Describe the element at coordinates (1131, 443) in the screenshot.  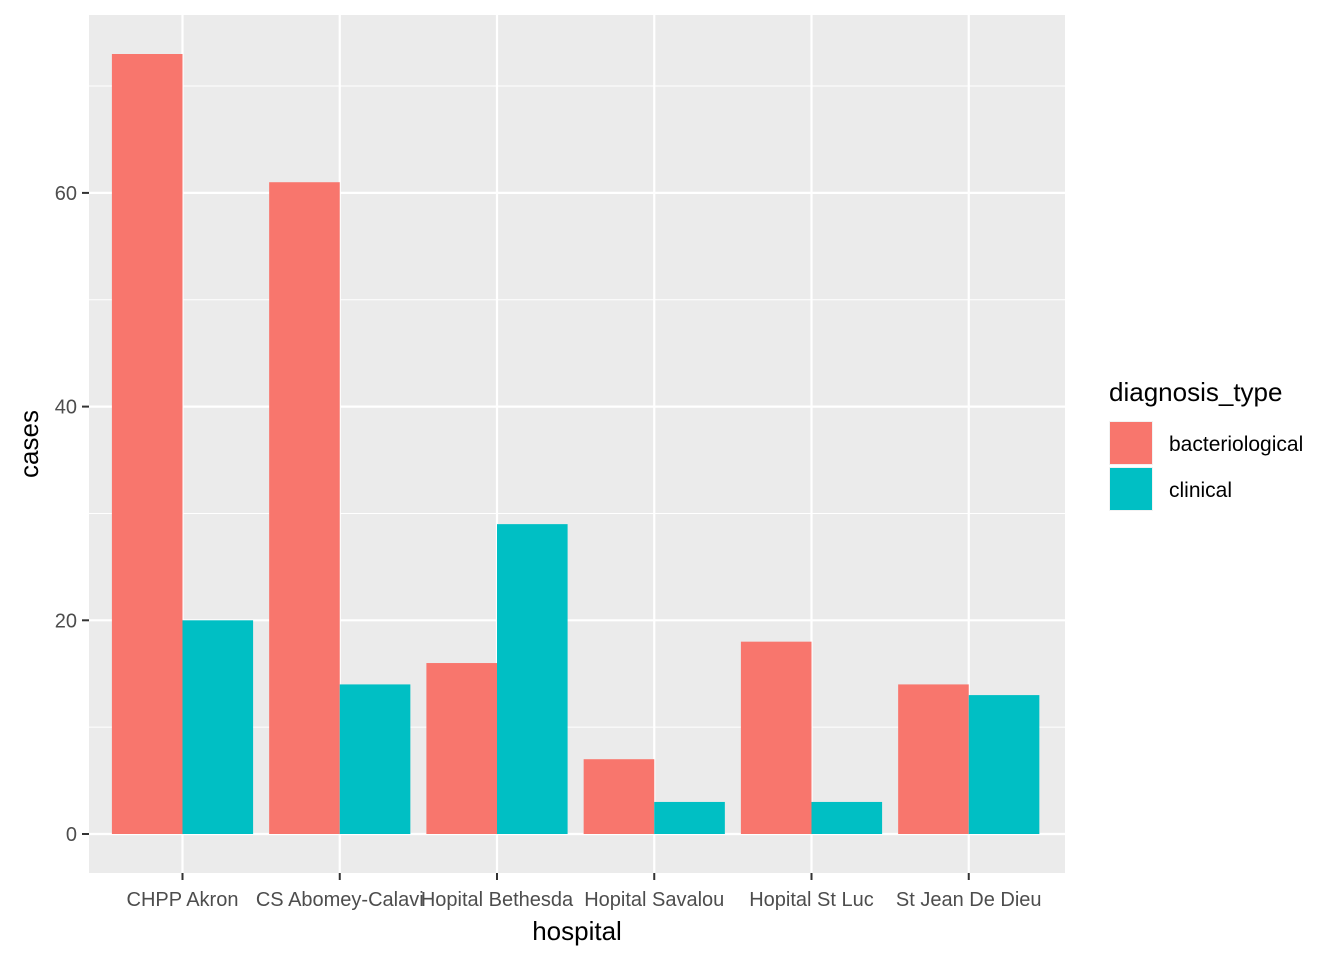
I see `legend-swatch-bacteriological` at that location.